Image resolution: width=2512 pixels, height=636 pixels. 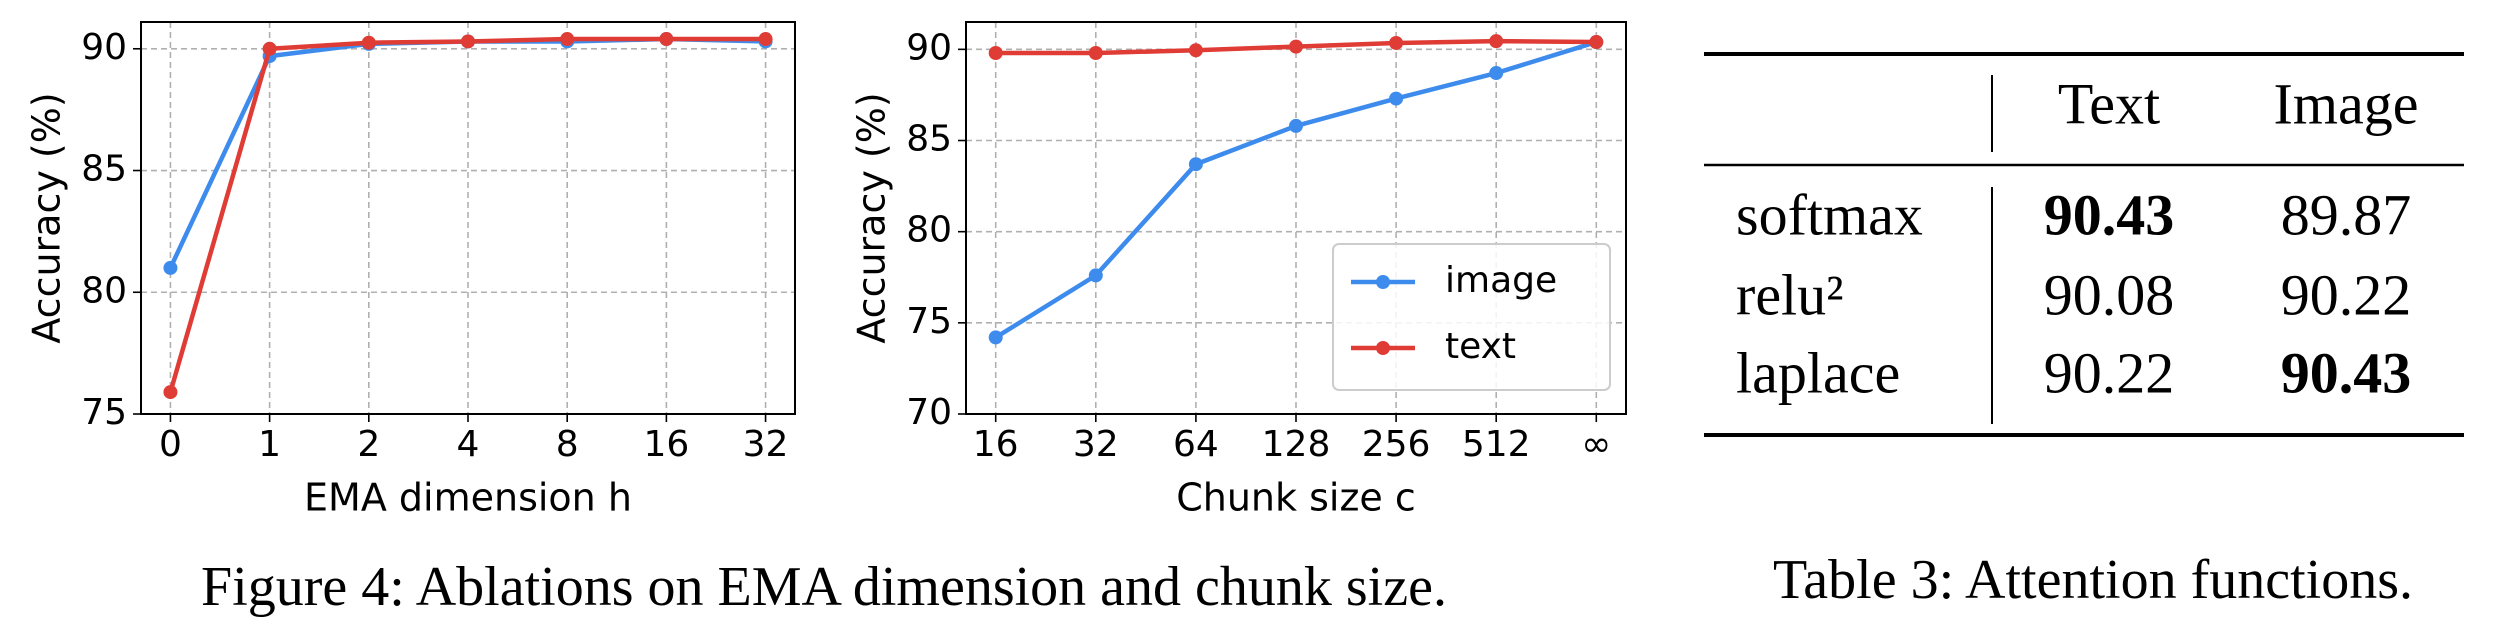 I want to click on row-name: laplace, so click(x=1818, y=372).